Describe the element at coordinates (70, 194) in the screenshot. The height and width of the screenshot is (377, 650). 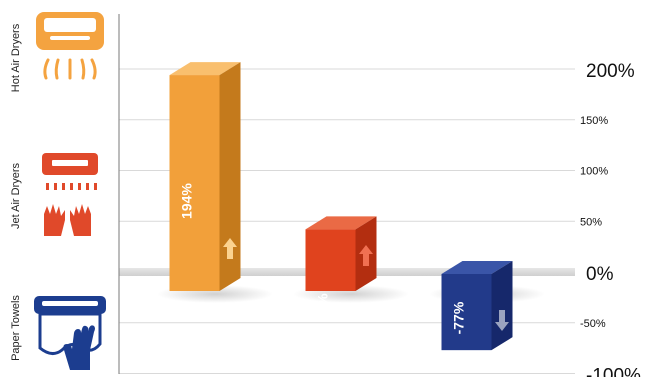
I see `jet-air-dryer-icon` at that location.